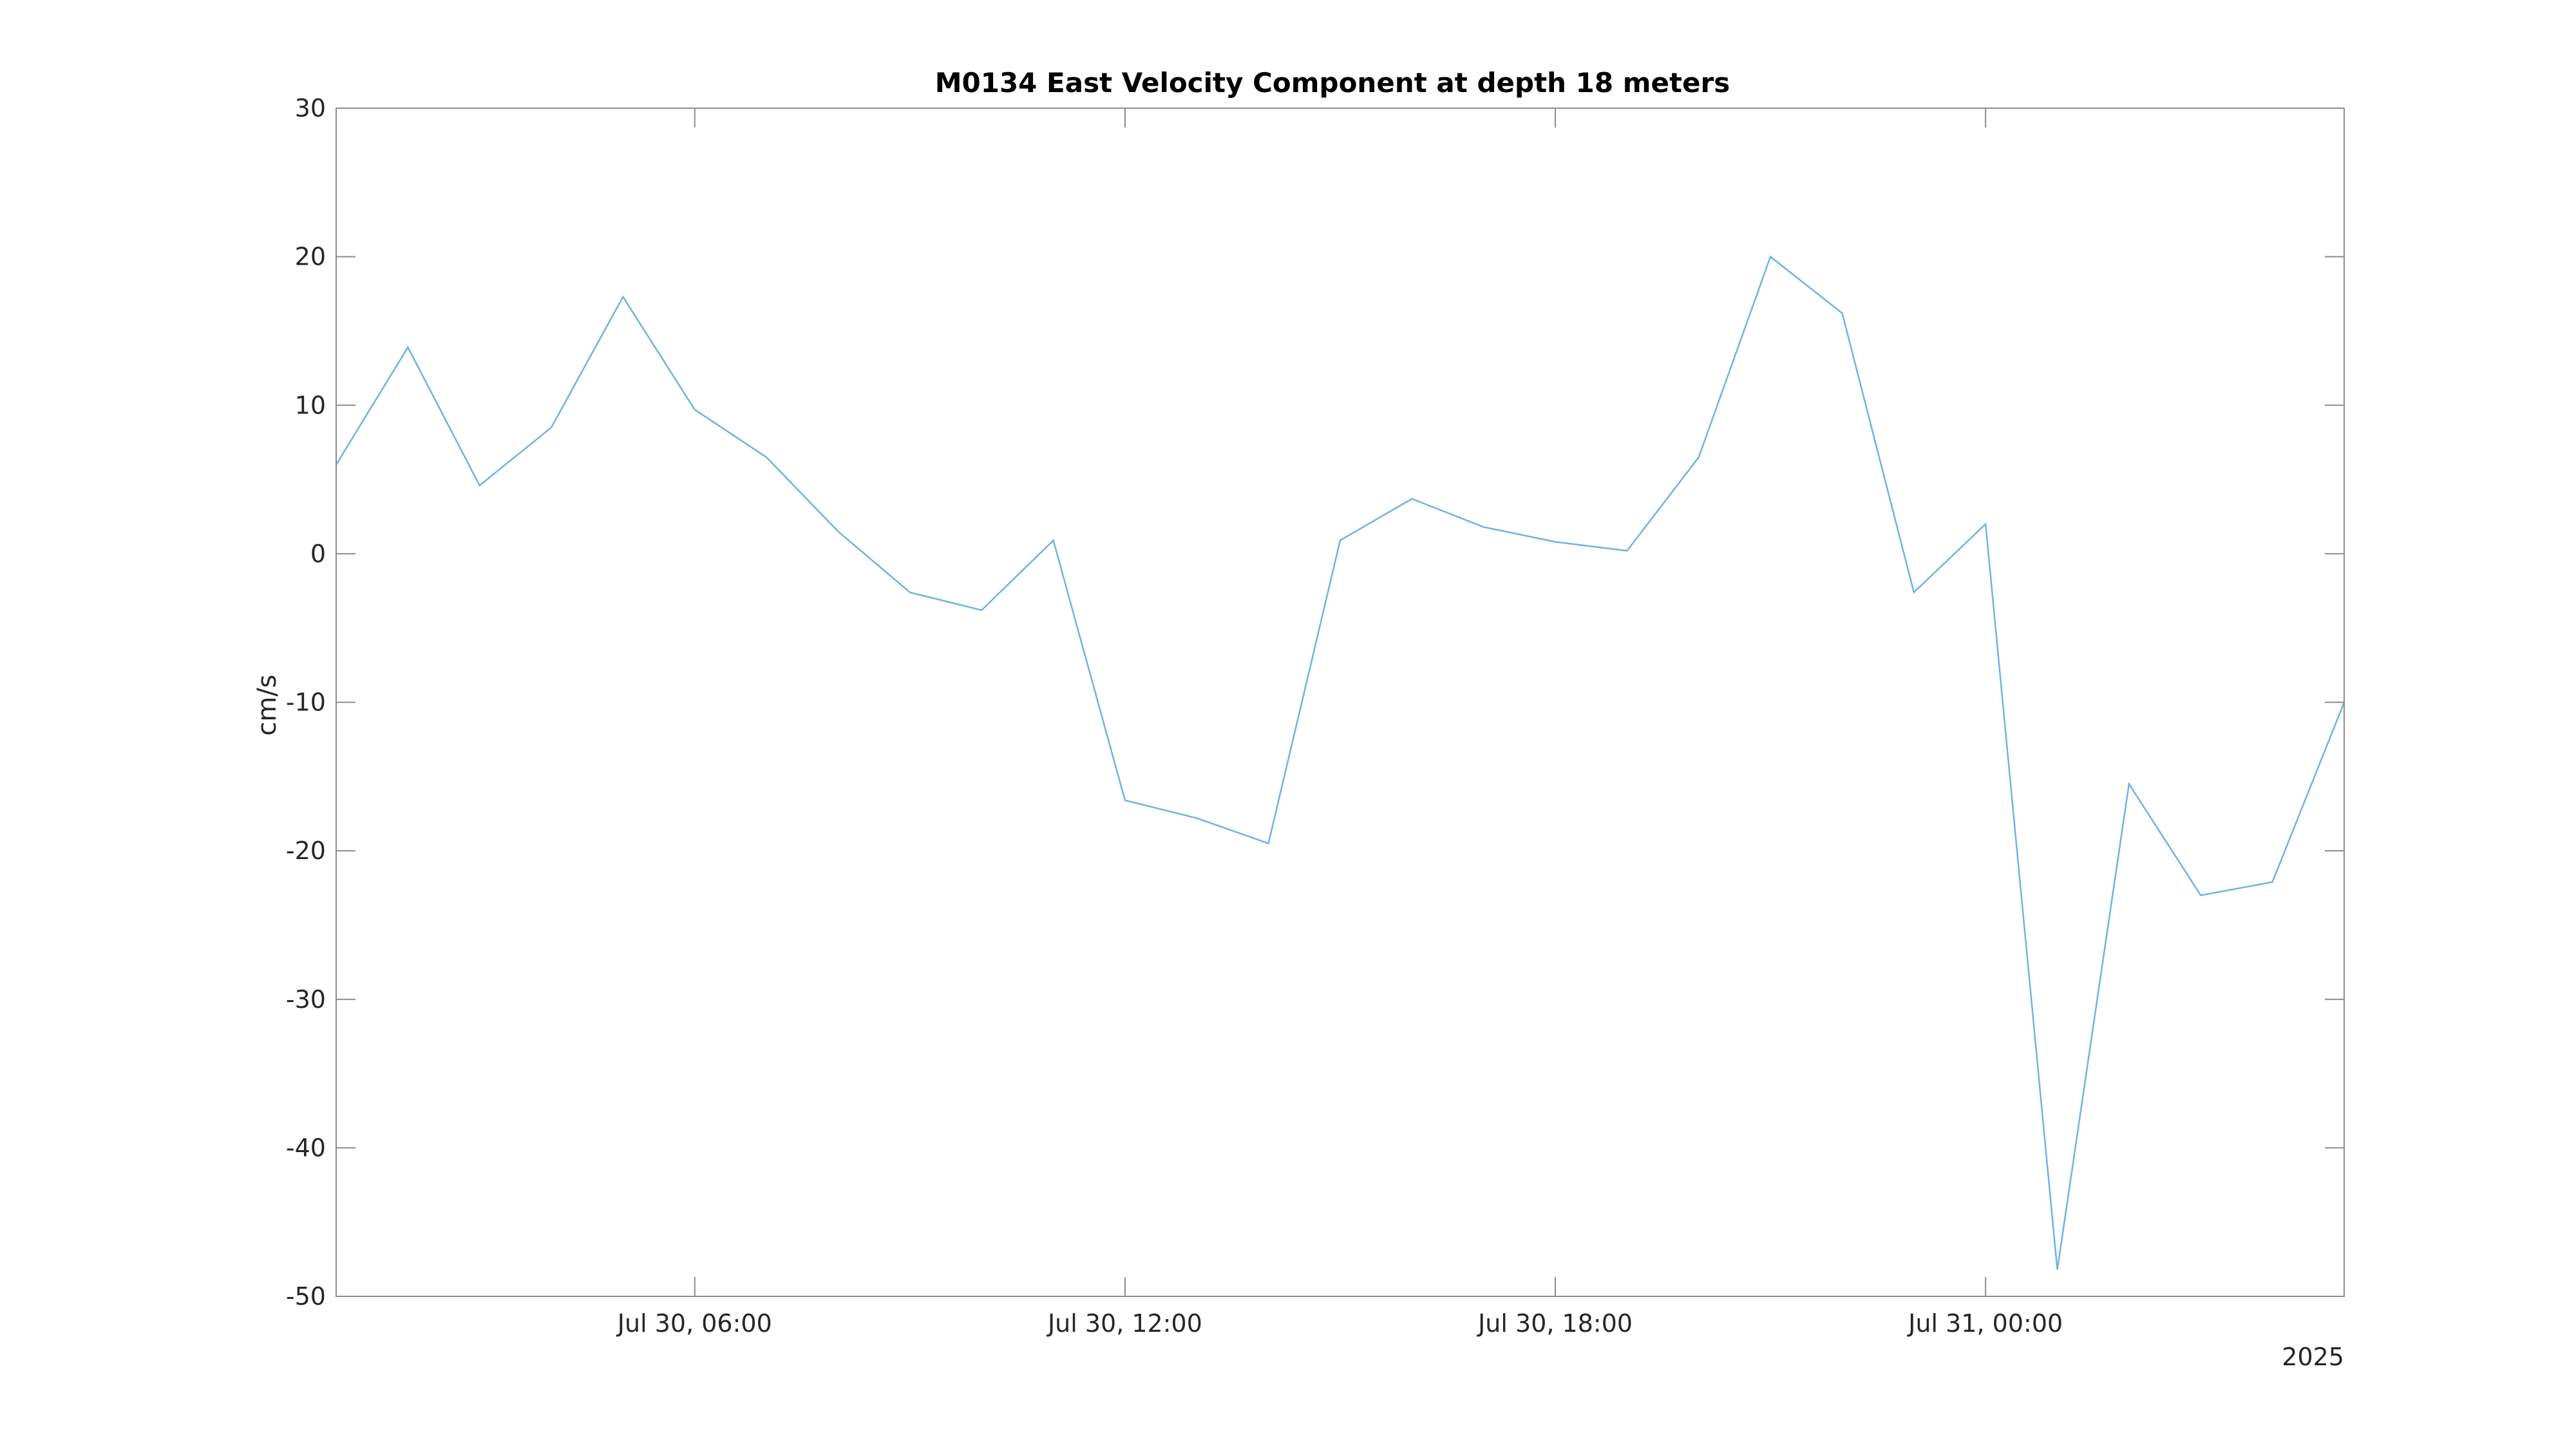 This screenshot has height=1449, width=2576. What do you see at coordinates (306, 1147) in the screenshot?
I see `y-tick-label: -40` at bounding box center [306, 1147].